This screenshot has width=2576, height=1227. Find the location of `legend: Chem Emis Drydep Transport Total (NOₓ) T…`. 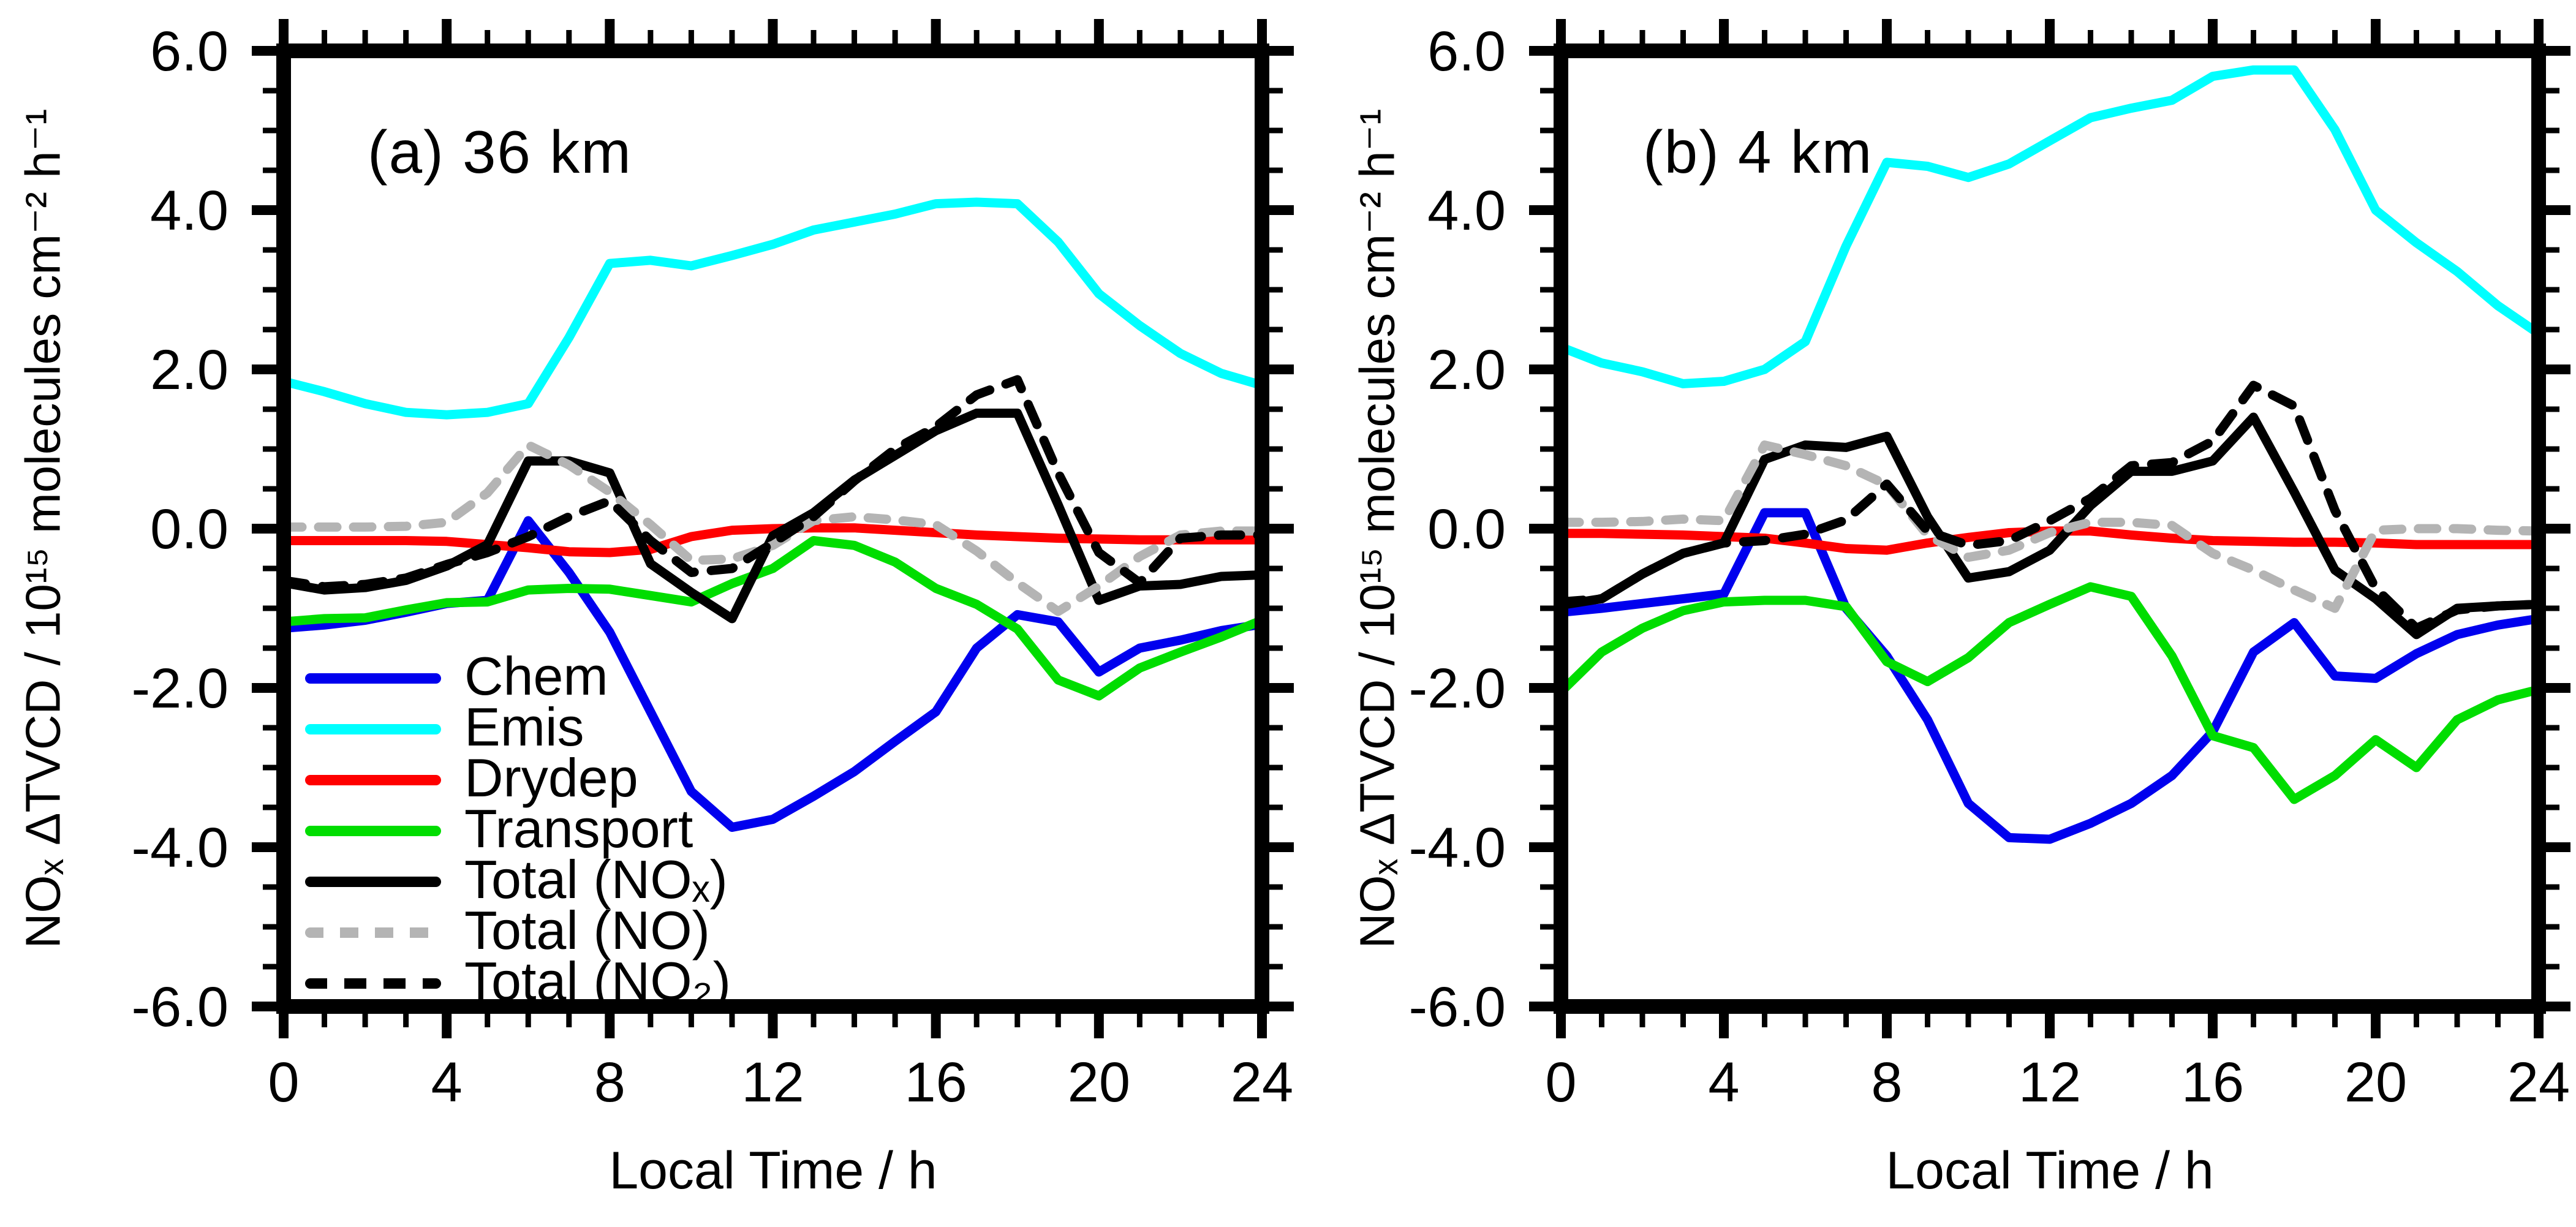

legend: Chem Emis Drydep Transport Total (NOₓ) T… is located at coordinates (518, 829).